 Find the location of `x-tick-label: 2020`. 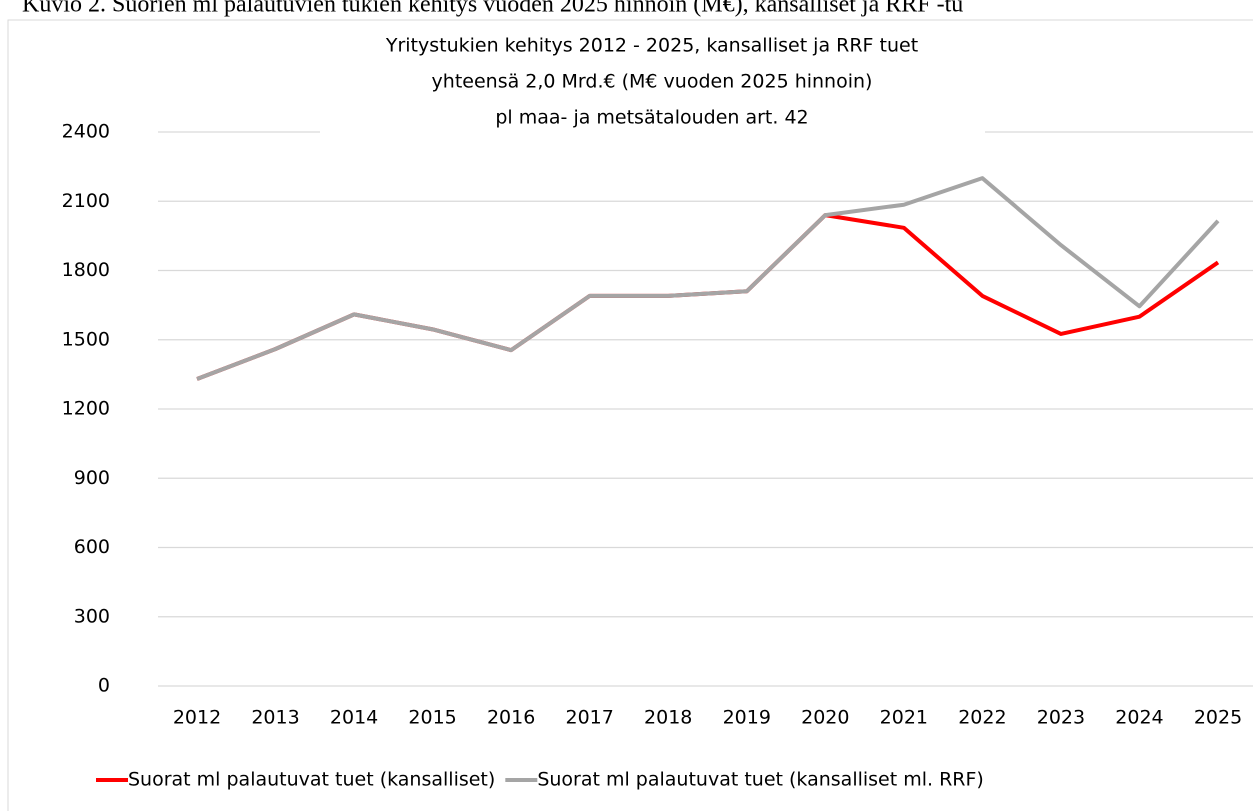

x-tick-label: 2020 is located at coordinates (825, 718).